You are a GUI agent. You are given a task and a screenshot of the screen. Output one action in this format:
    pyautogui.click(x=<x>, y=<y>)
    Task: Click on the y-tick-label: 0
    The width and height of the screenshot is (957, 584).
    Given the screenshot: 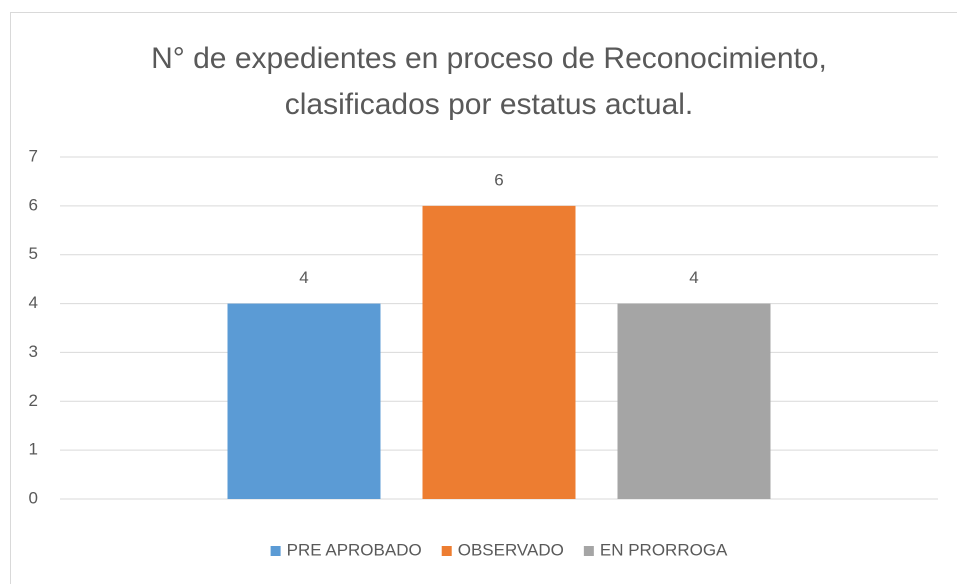 What is the action you would take?
    pyautogui.click(x=33, y=497)
    